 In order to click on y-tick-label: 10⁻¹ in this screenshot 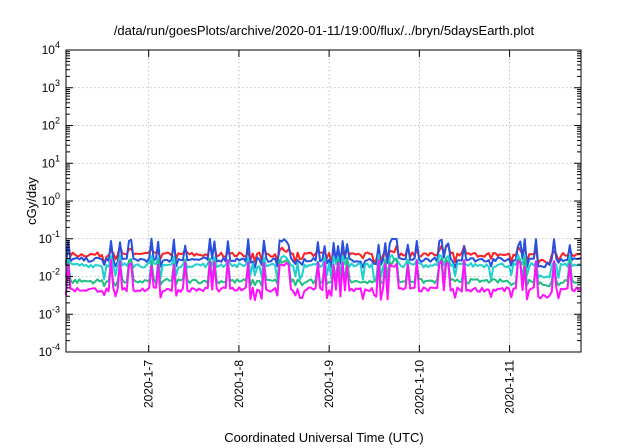, I will do `click(49, 237)`.